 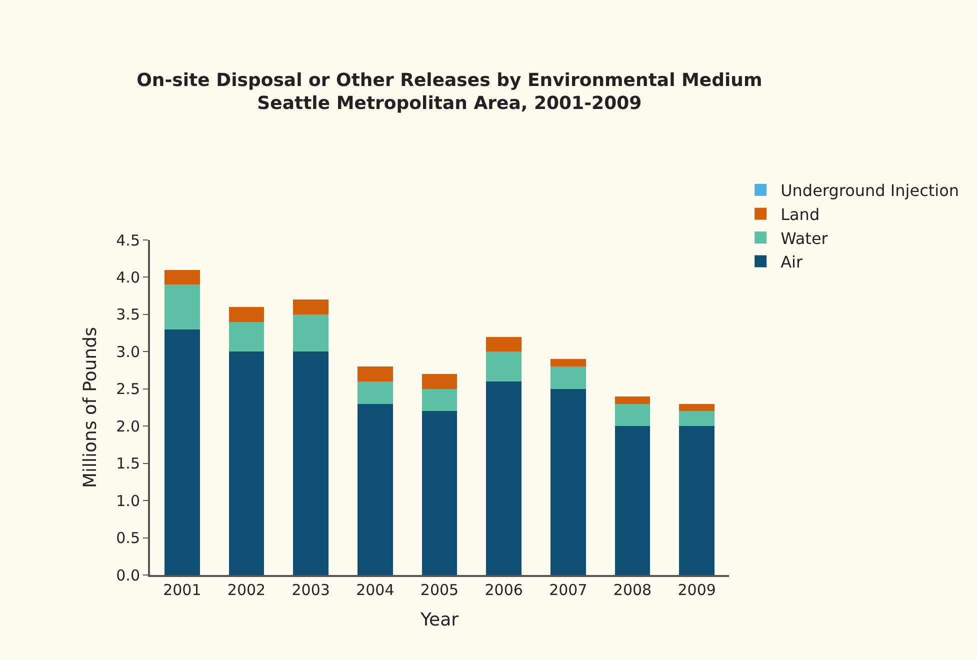 I want to click on x-tick-label: 2009, so click(x=697, y=590).